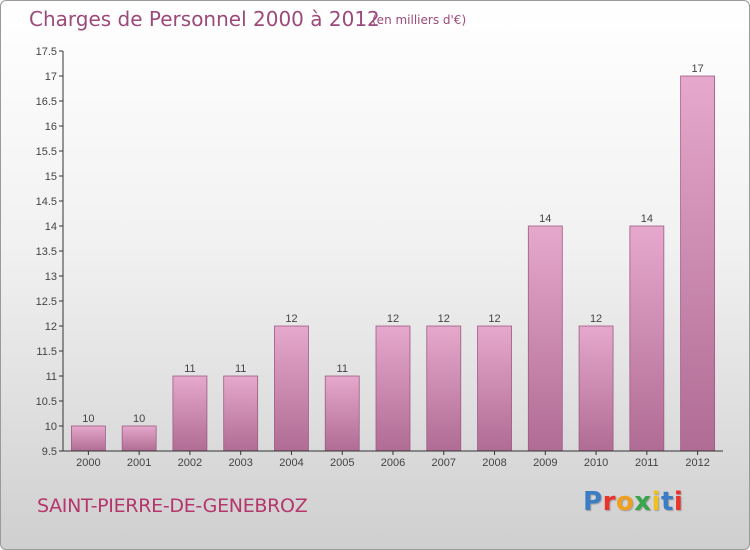 This screenshot has height=550, width=750. What do you see at coordinates (88, 463) in the screenshot?
I see `x-tick-label: 2000` at bounding box center [88, 463].